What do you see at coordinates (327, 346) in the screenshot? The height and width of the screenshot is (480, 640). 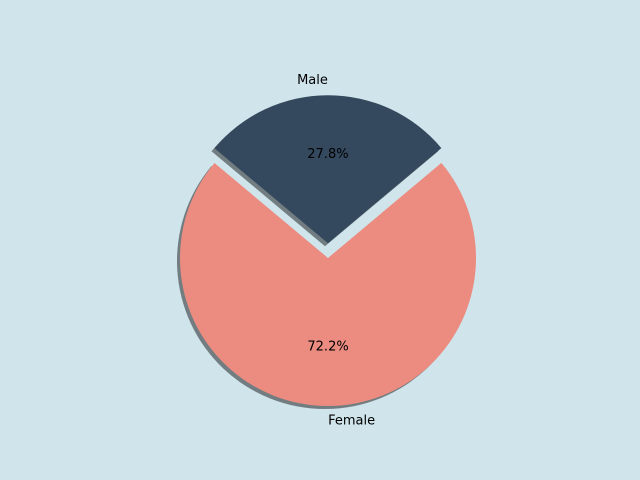 I see `percent-label: 72.2%` at bounding box center [327, 346].